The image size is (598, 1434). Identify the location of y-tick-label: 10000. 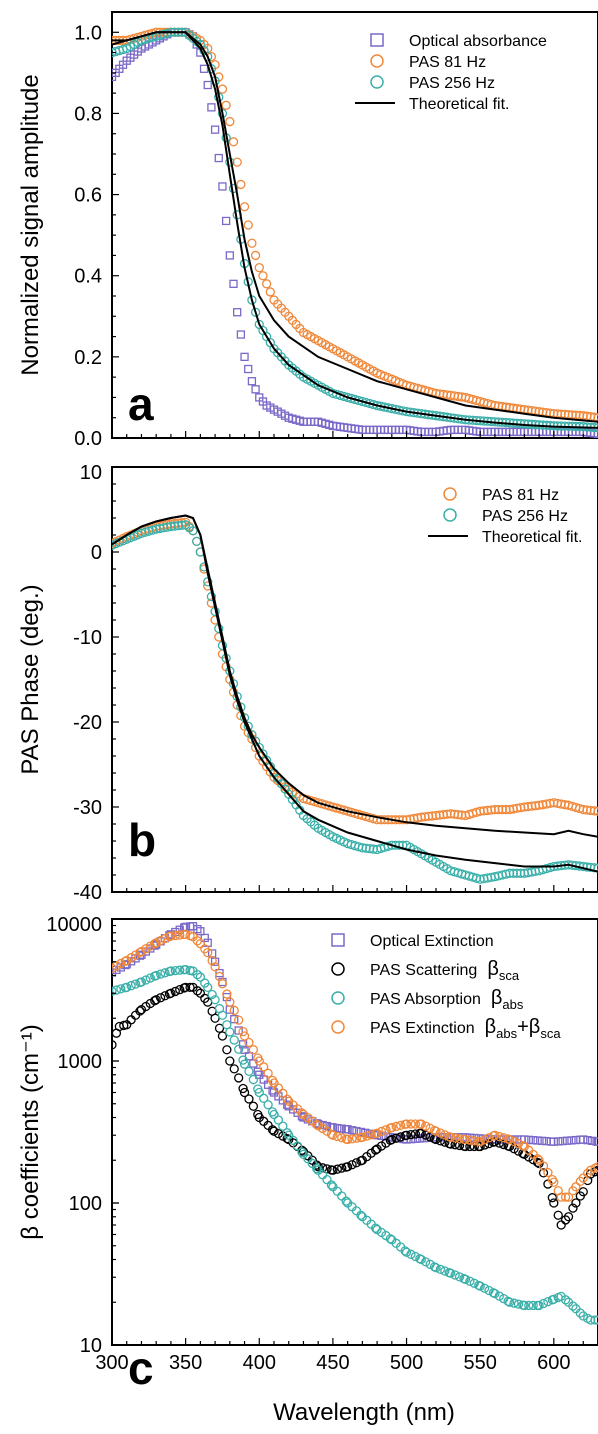
(74, 925).